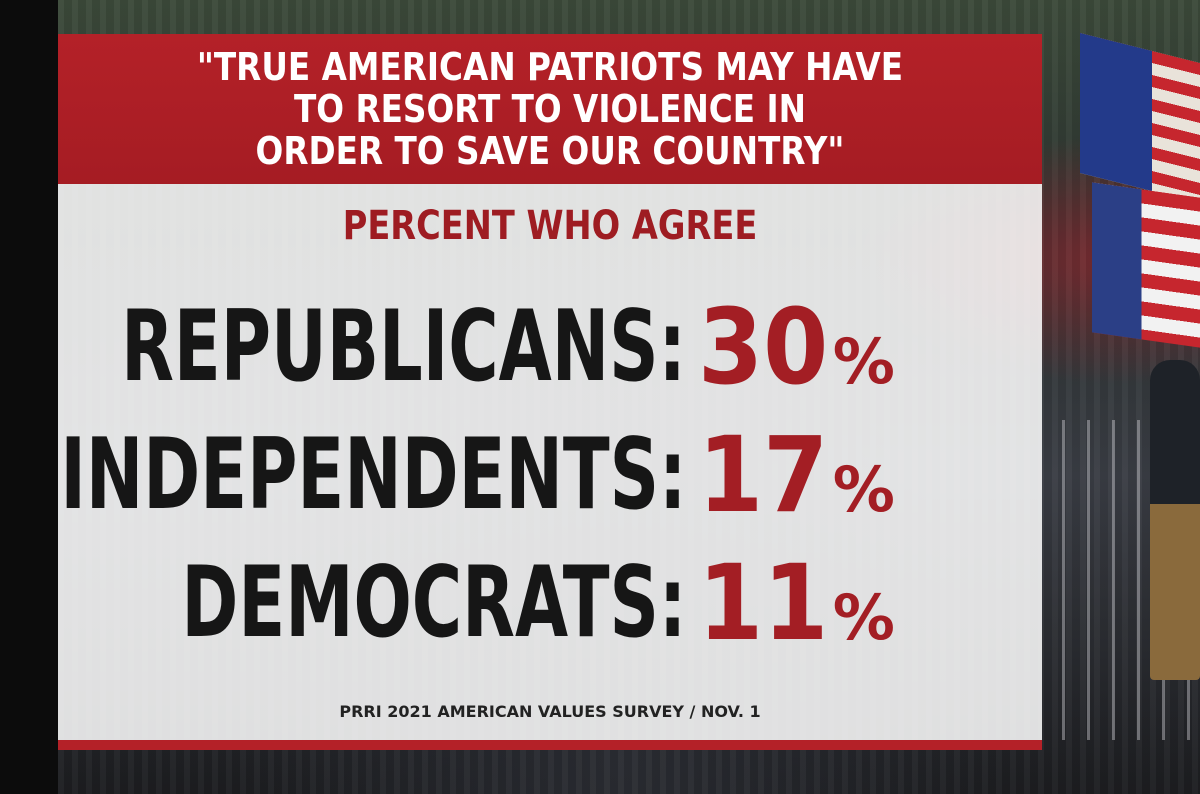 This screenshot has height=794, width=1200. I want to click on row-value: 11%, so click(796, 618).